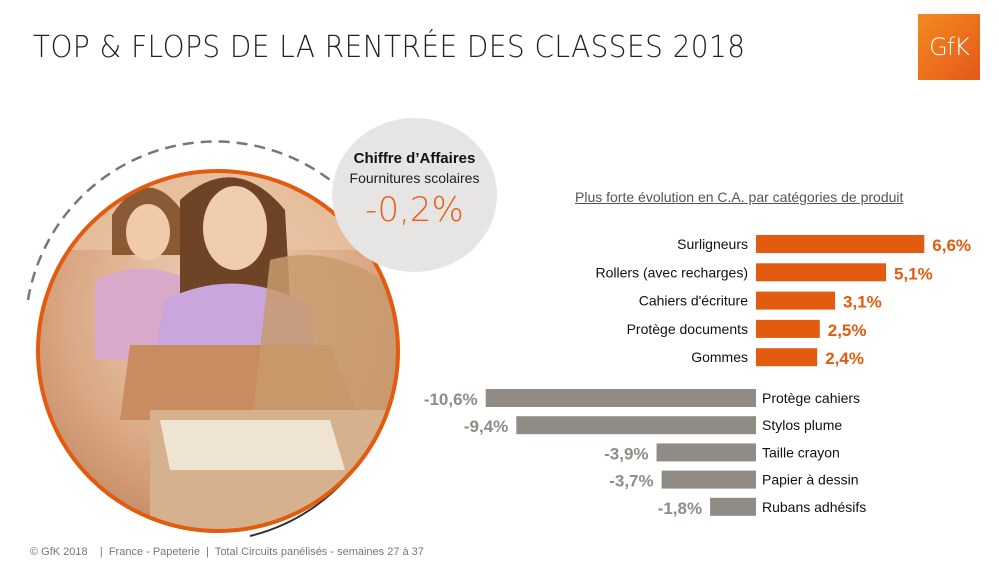  What do you see at coordinates (414, 210) in the screenshot?
I see `kpi-value: -0,2%` at bounding box center [414, 210].